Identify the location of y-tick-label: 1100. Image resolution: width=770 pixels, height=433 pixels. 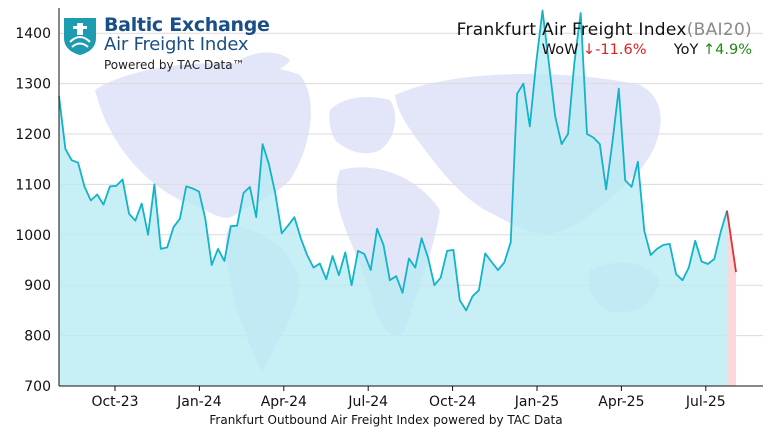
(33, 185).